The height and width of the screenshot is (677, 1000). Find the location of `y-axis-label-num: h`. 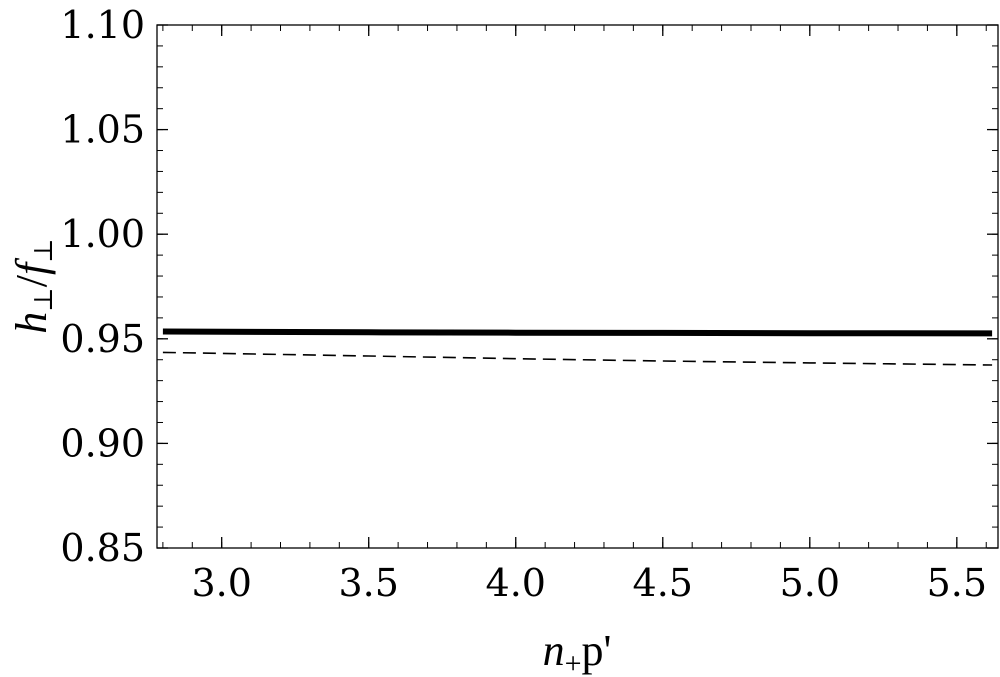

y-axis-label-num: h is located at coordinates (31, 323).